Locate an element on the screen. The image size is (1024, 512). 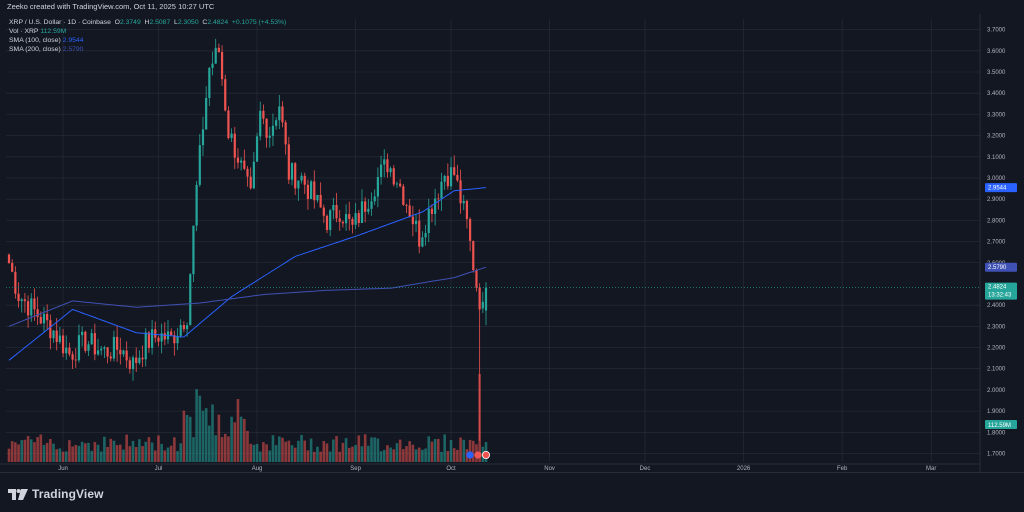
close-value: 2.4824 is located at coordinates (218, 22).